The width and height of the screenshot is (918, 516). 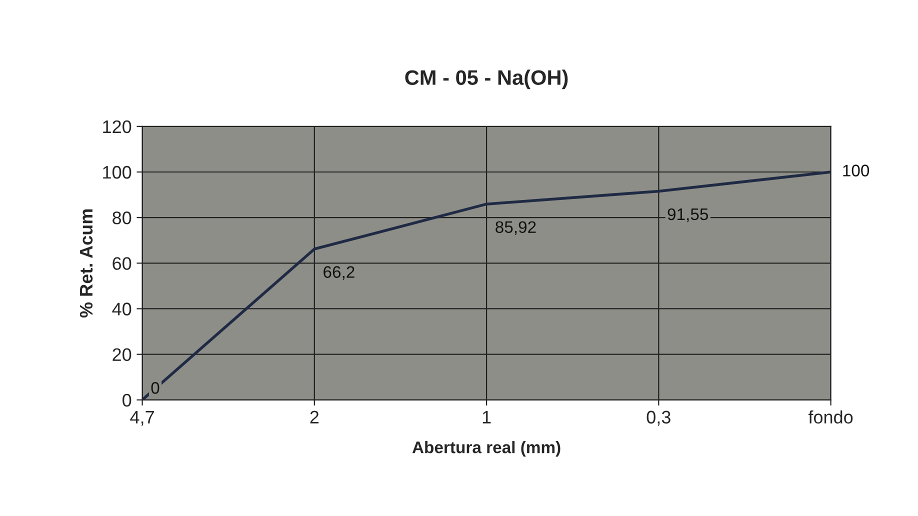 What do you see at coordinates (339, 273) in the screenshot?
I see `data-label: 66,2` at bounding box center [339, 273].